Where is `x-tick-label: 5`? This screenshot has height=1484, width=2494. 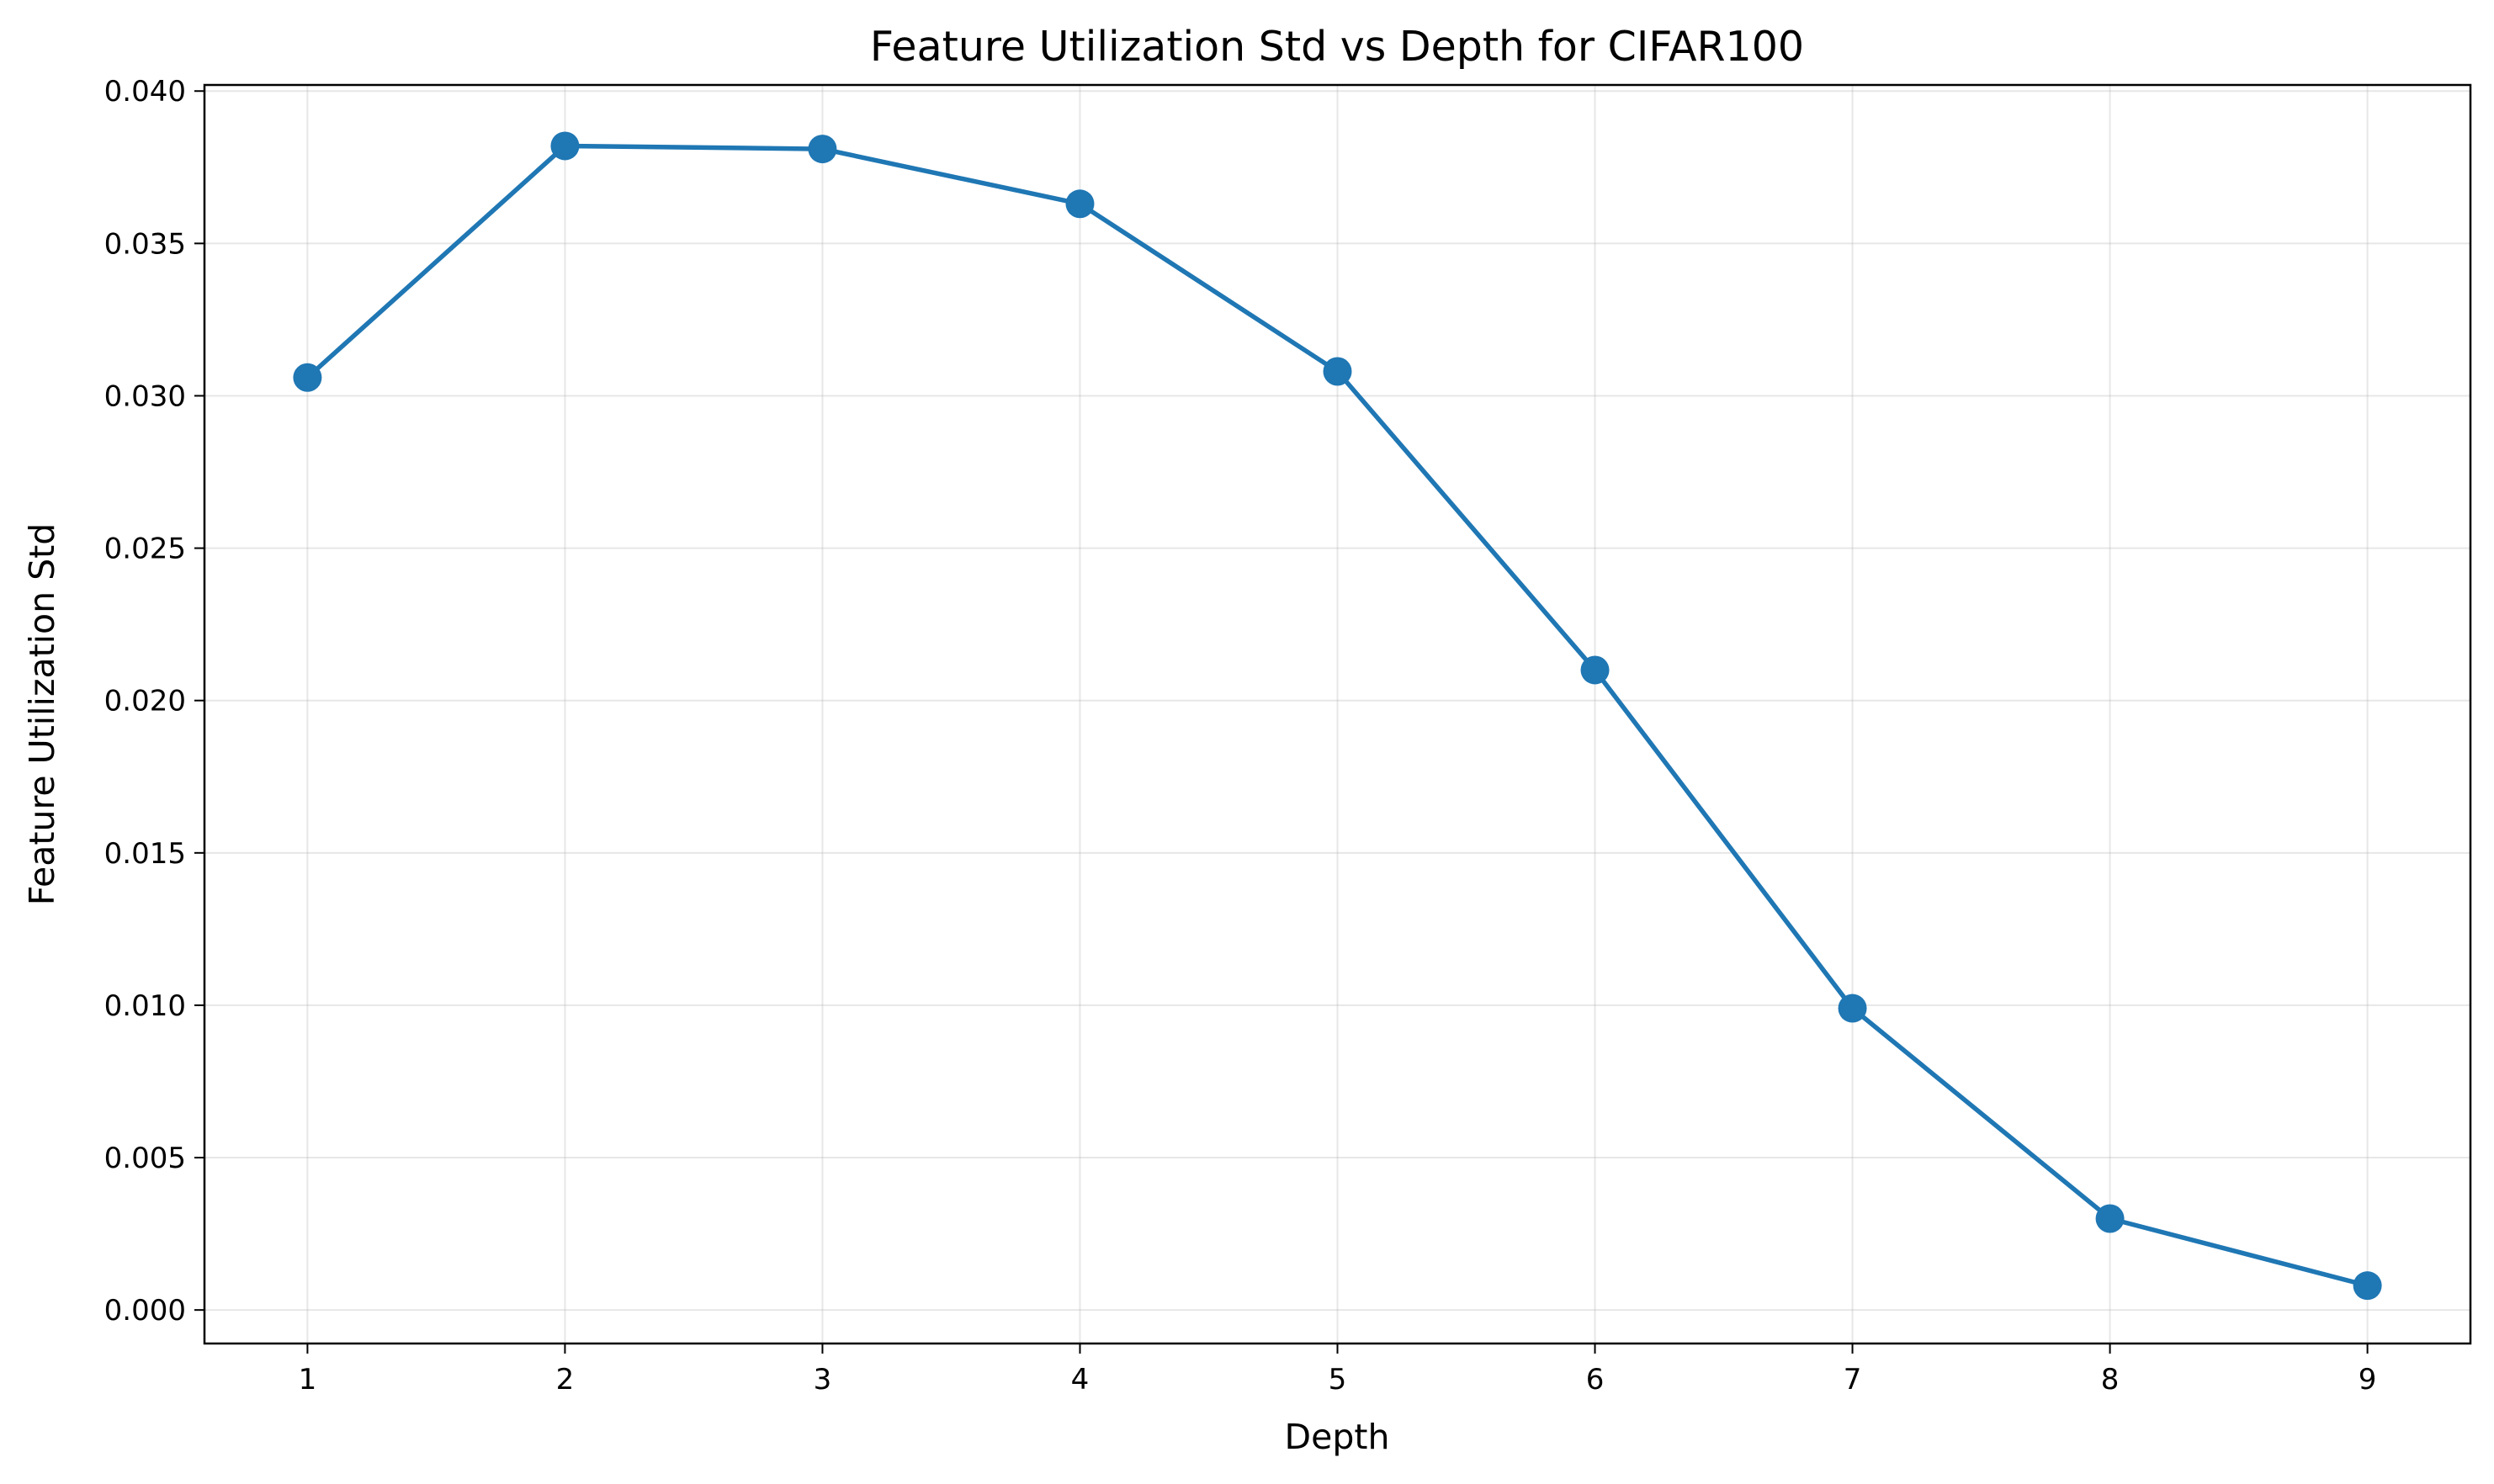
x-tick-label: 5 is located at coordinates (1338, 1380).